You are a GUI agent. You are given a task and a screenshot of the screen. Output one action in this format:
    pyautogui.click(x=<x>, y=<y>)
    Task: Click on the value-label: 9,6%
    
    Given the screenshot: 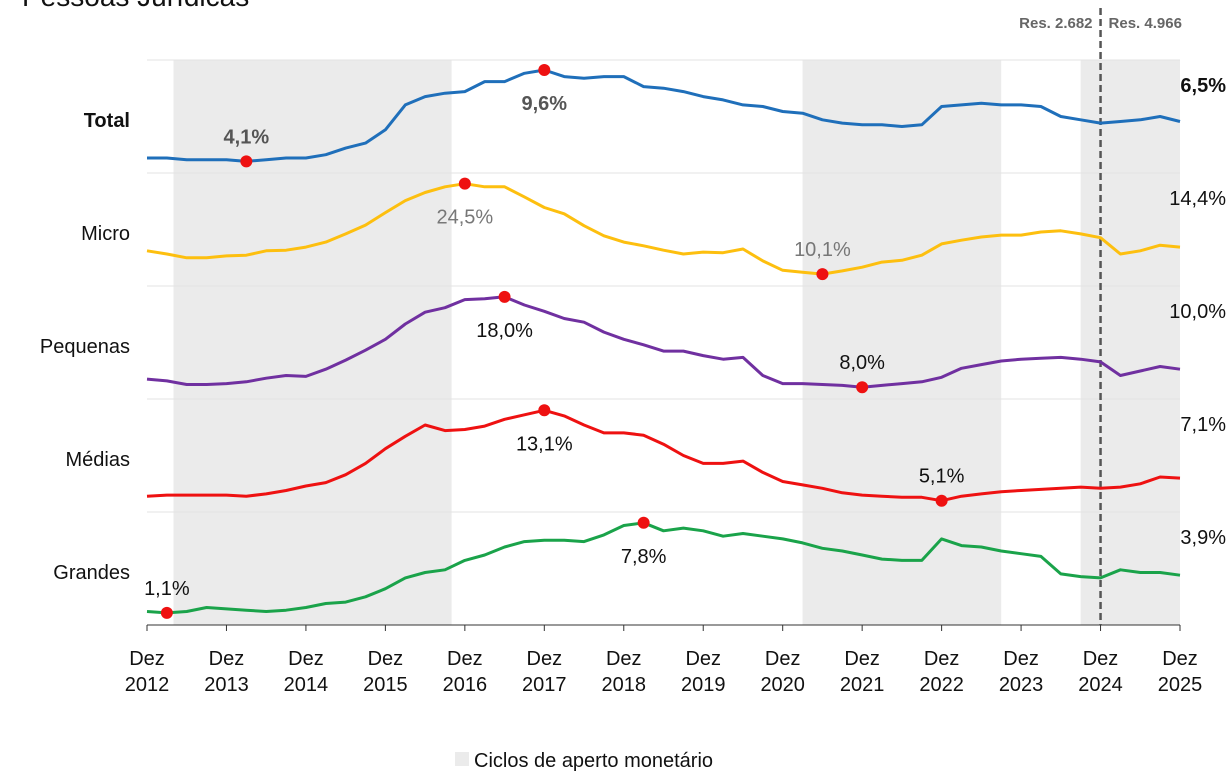 What is the action you would take?
    pyautogui.click(x=545, y=104)
    